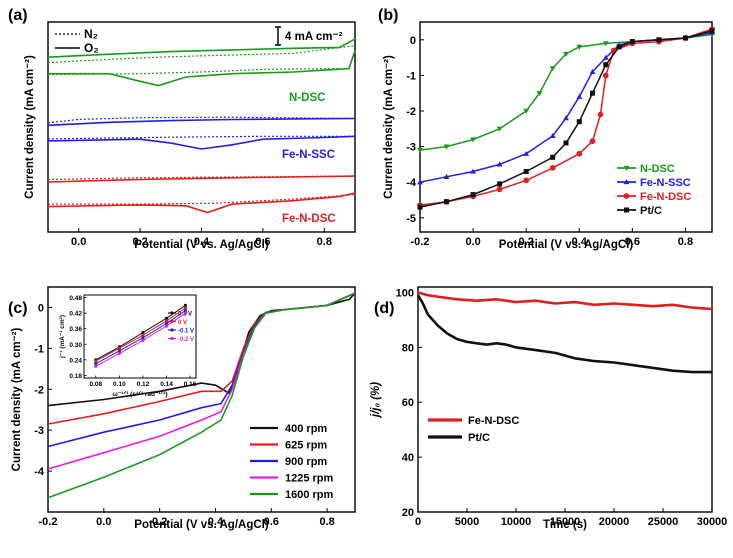  What do you see at coordinates (119, 384) in the screenshot?
I see `inset-x-tick-label: 0.10` at bounding box center [119, 384].